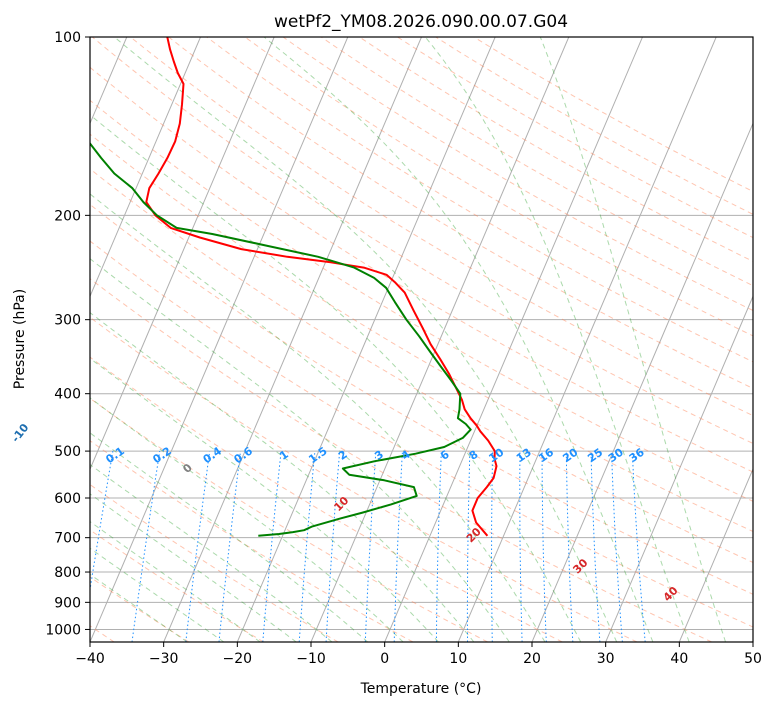 The image size is (775, 708). Describe the element at coordinates (421, 689) in the screenshot. I see `x-axis-label: Temperature (°C)` at that location.